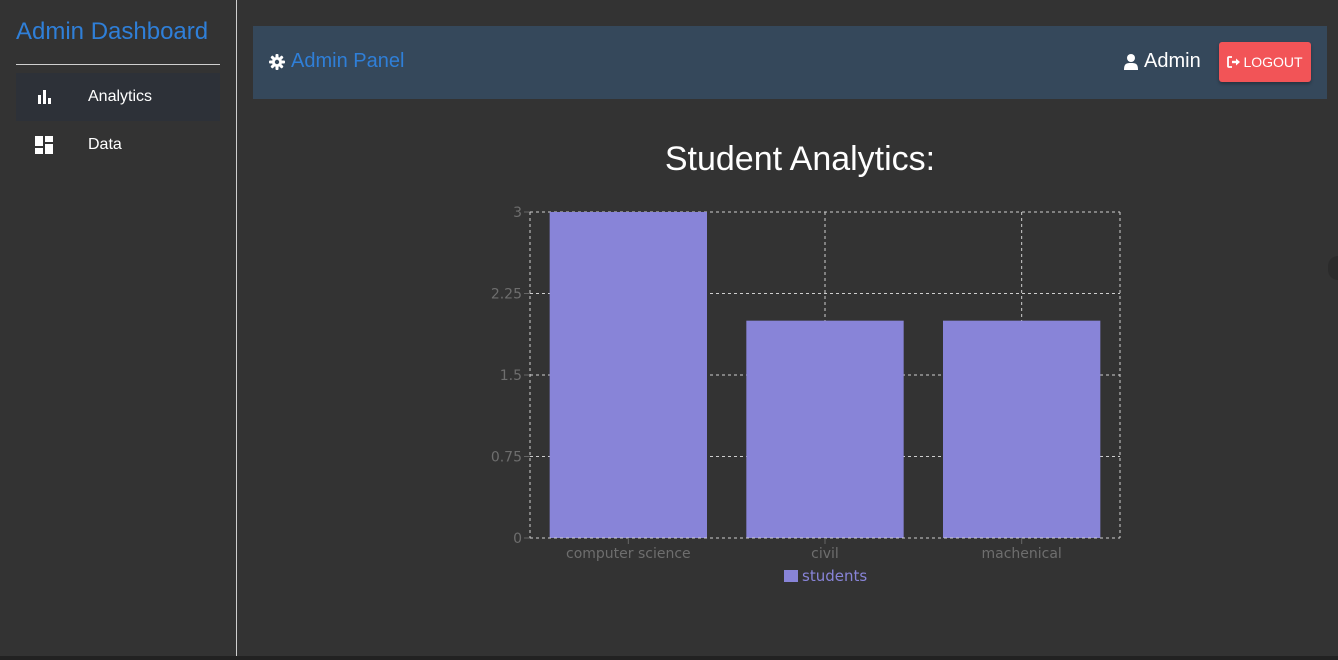 This screenshot has width=1338, height=660. What do you see at coordinates (790, 62) in the screenshot?
I see `topbar: Admin Panel Admin LOGOUT` at bounding box center [790, 62].